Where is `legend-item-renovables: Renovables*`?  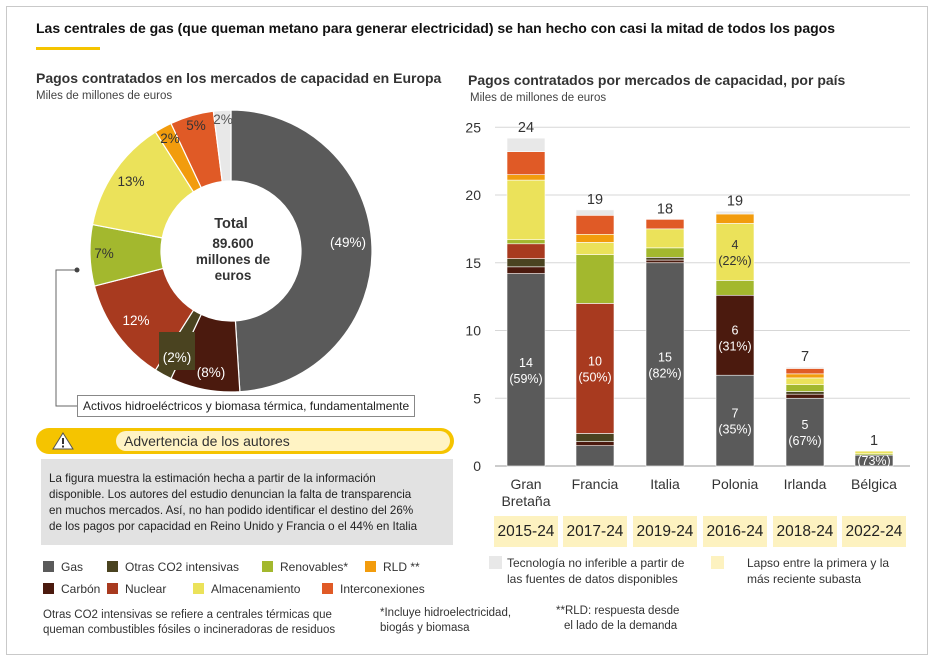
legend-item-renovables: Renovables* is located at coordinates (305, 567).